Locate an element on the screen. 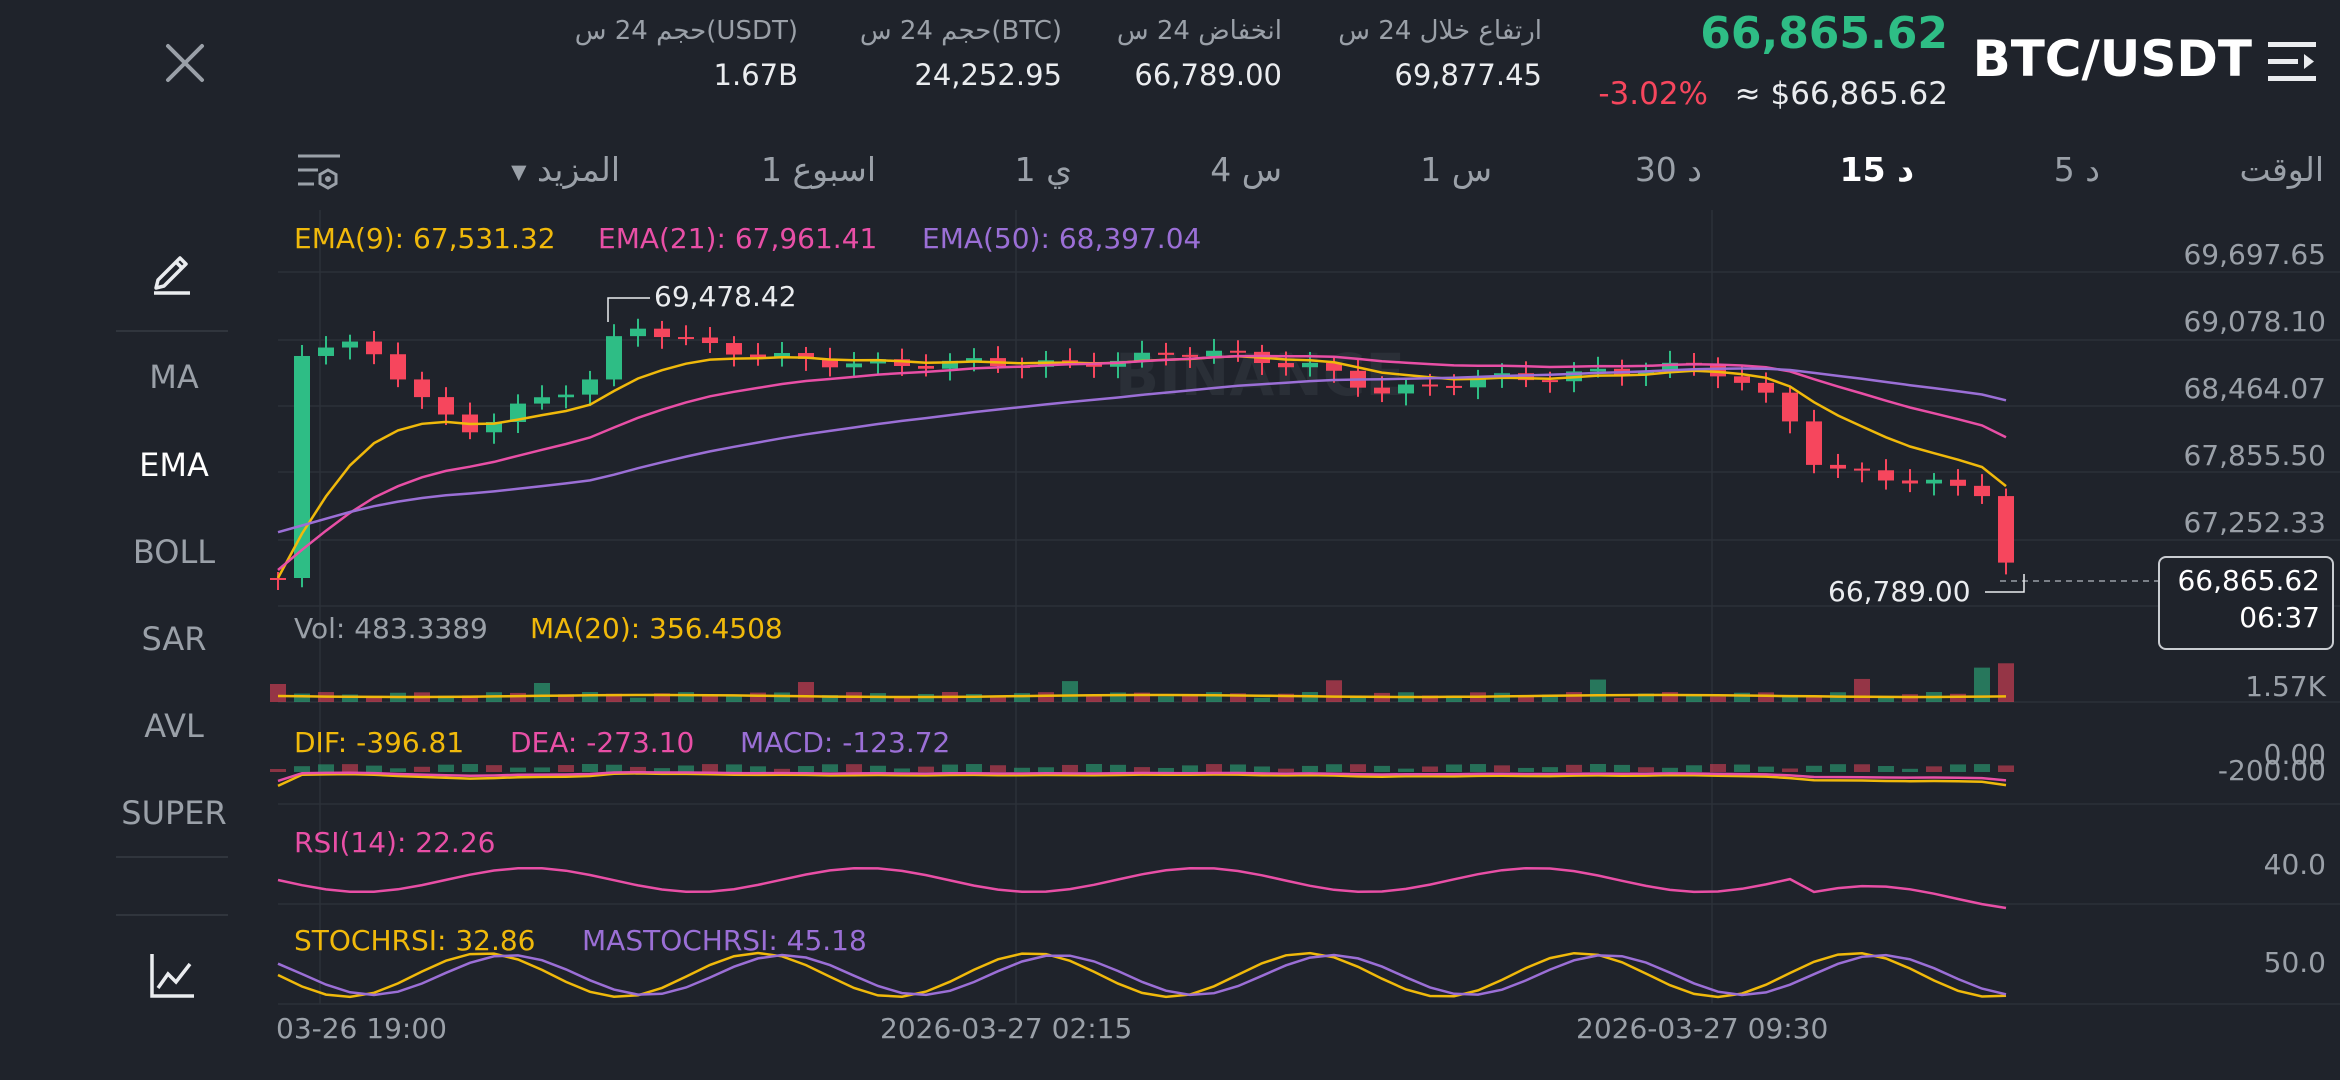  stat-label: ارتفاع خلال 24 س is located at coordinates (1440, 31).